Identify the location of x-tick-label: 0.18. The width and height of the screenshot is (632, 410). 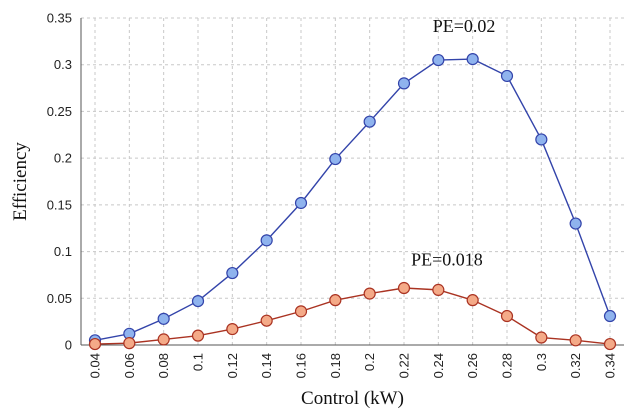
(335, 365).